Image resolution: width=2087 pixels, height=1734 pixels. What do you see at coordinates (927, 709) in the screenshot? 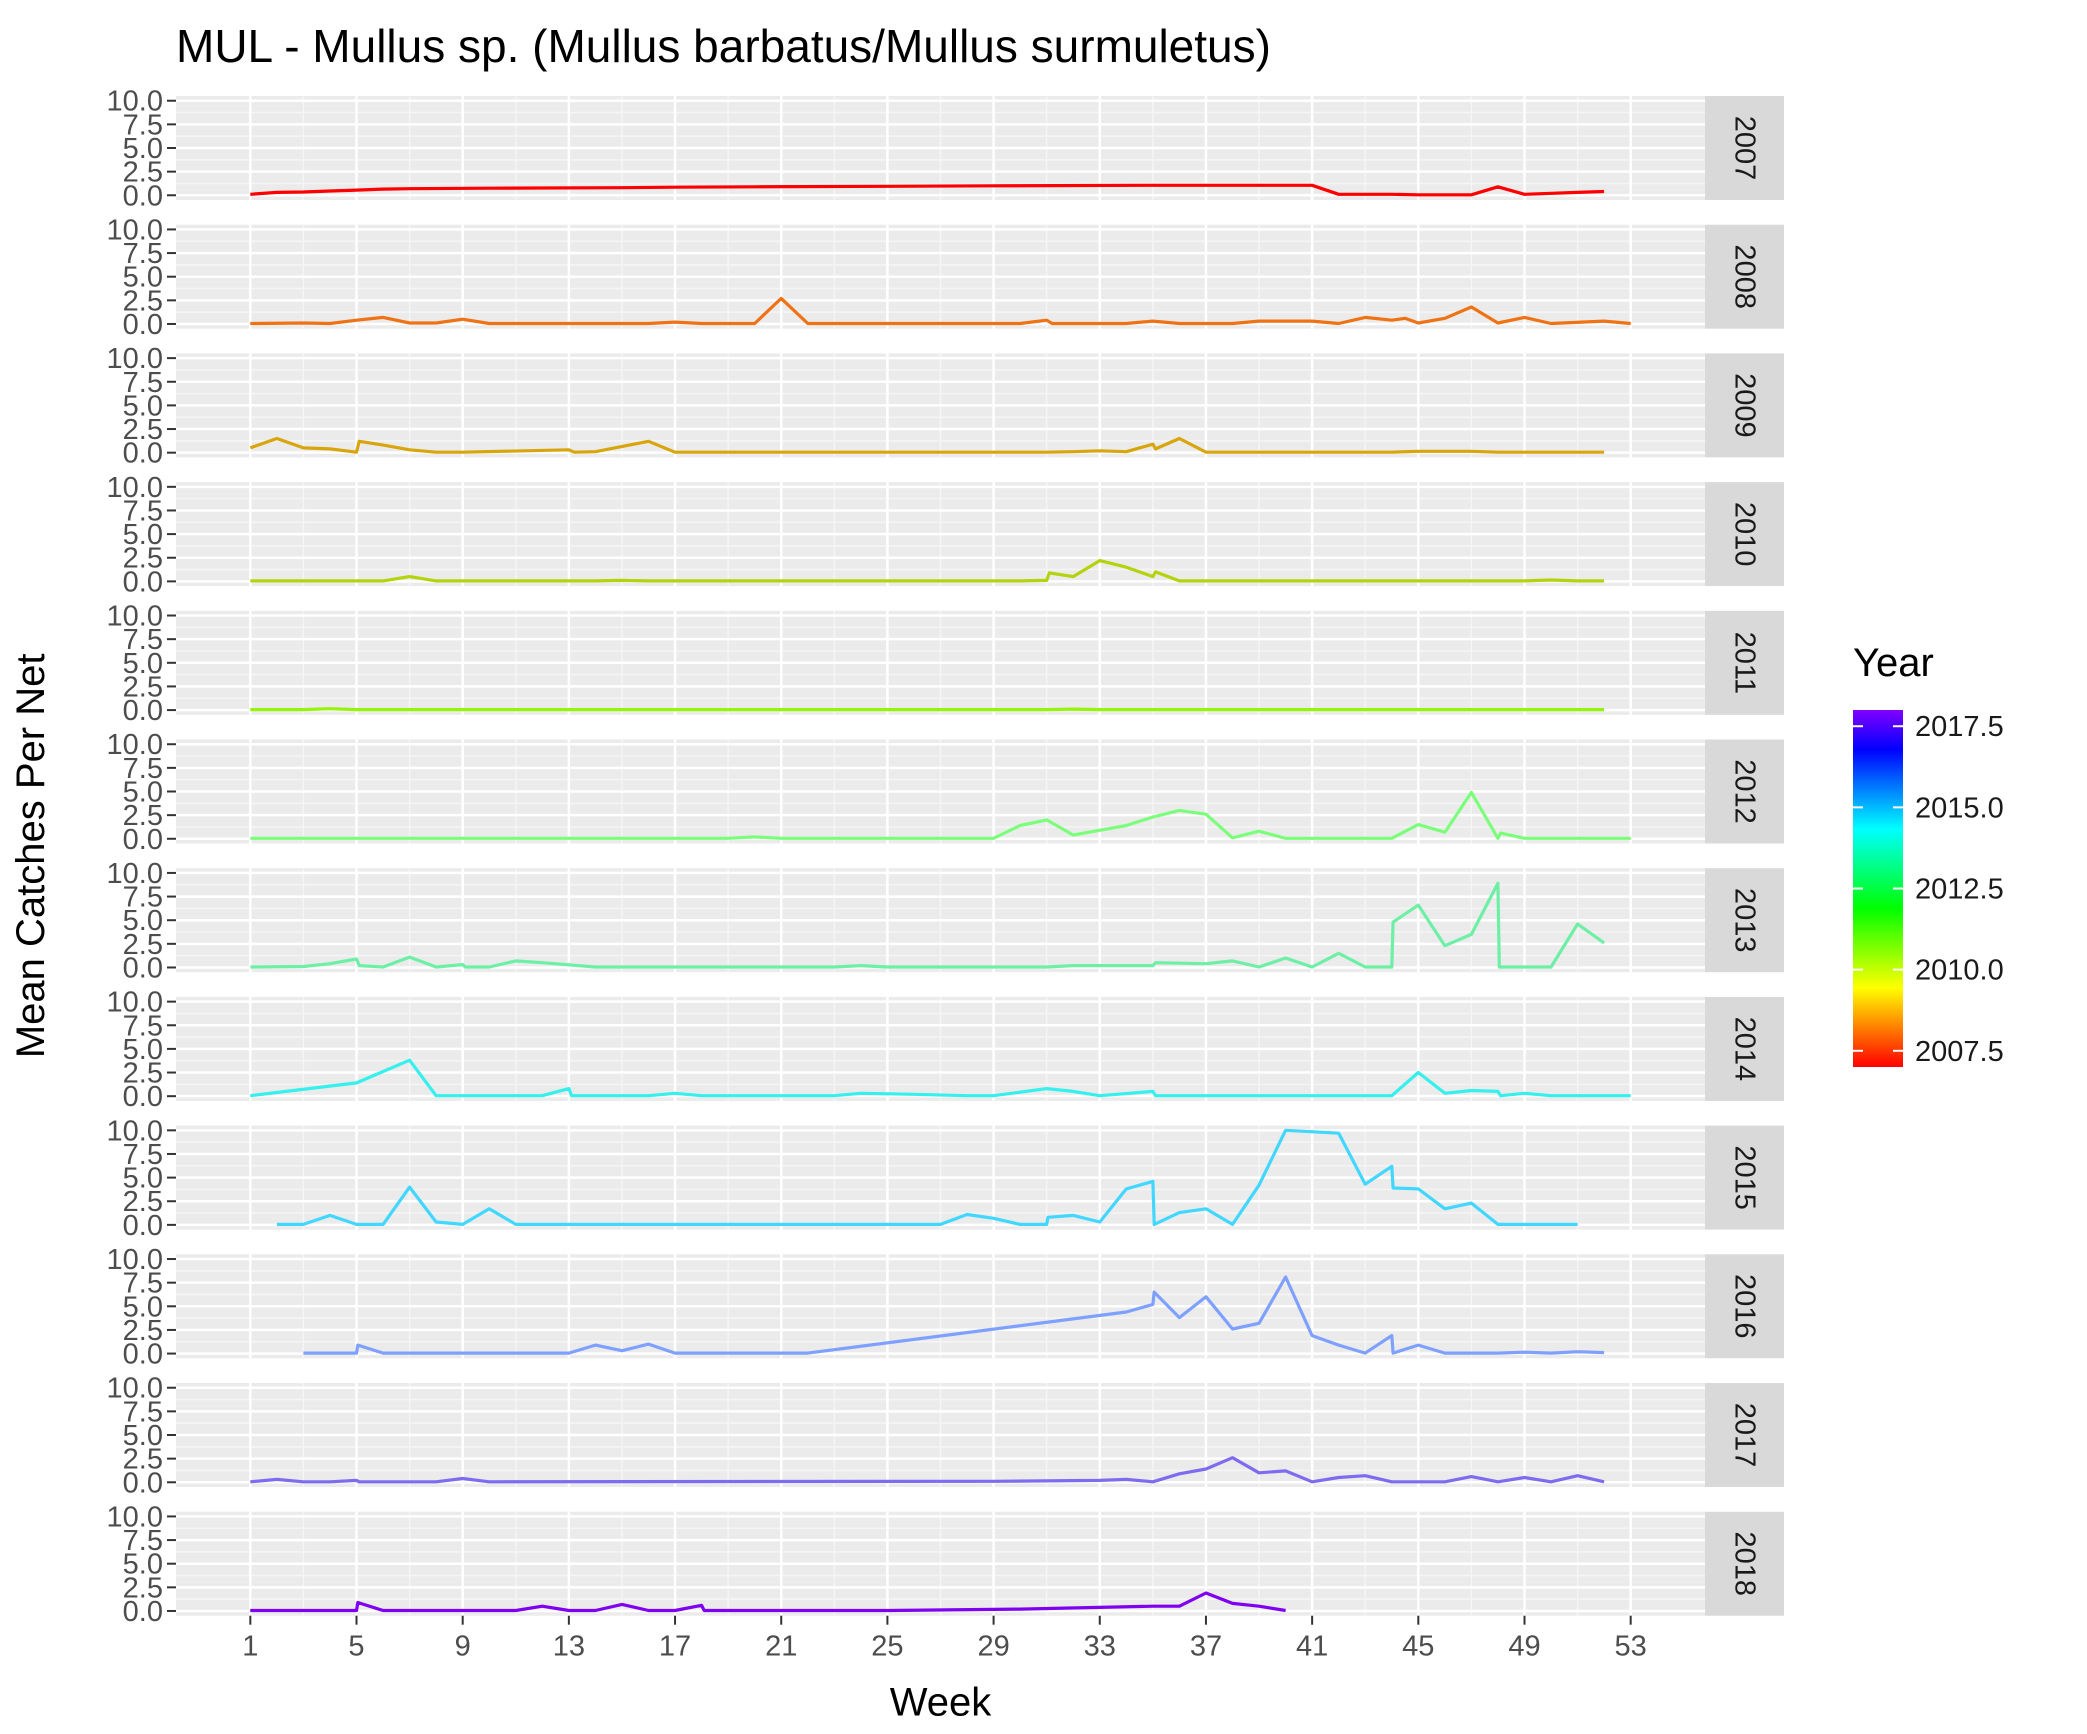
I see `series-line-2011` at bounding box center [927, 709].